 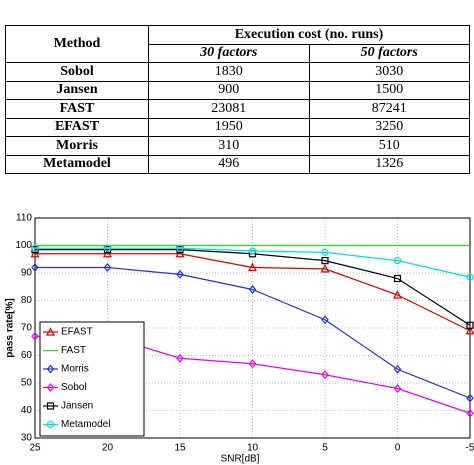 What do you see at coordinates (389, 146) in the screenshot?
I see `cell: 510` at bounding box center [389, 146].